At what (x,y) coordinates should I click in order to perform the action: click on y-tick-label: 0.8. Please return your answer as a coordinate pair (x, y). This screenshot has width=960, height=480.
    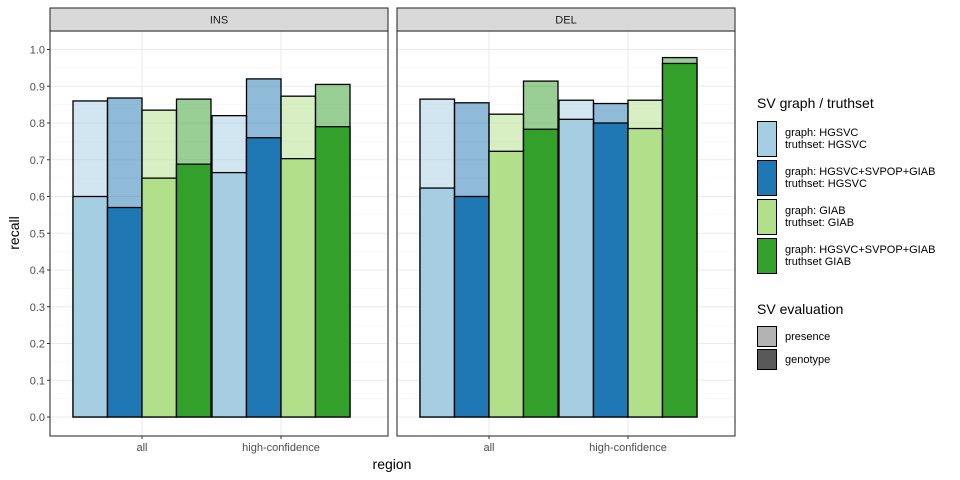
    Looking at the image, I should click on (37, 124).